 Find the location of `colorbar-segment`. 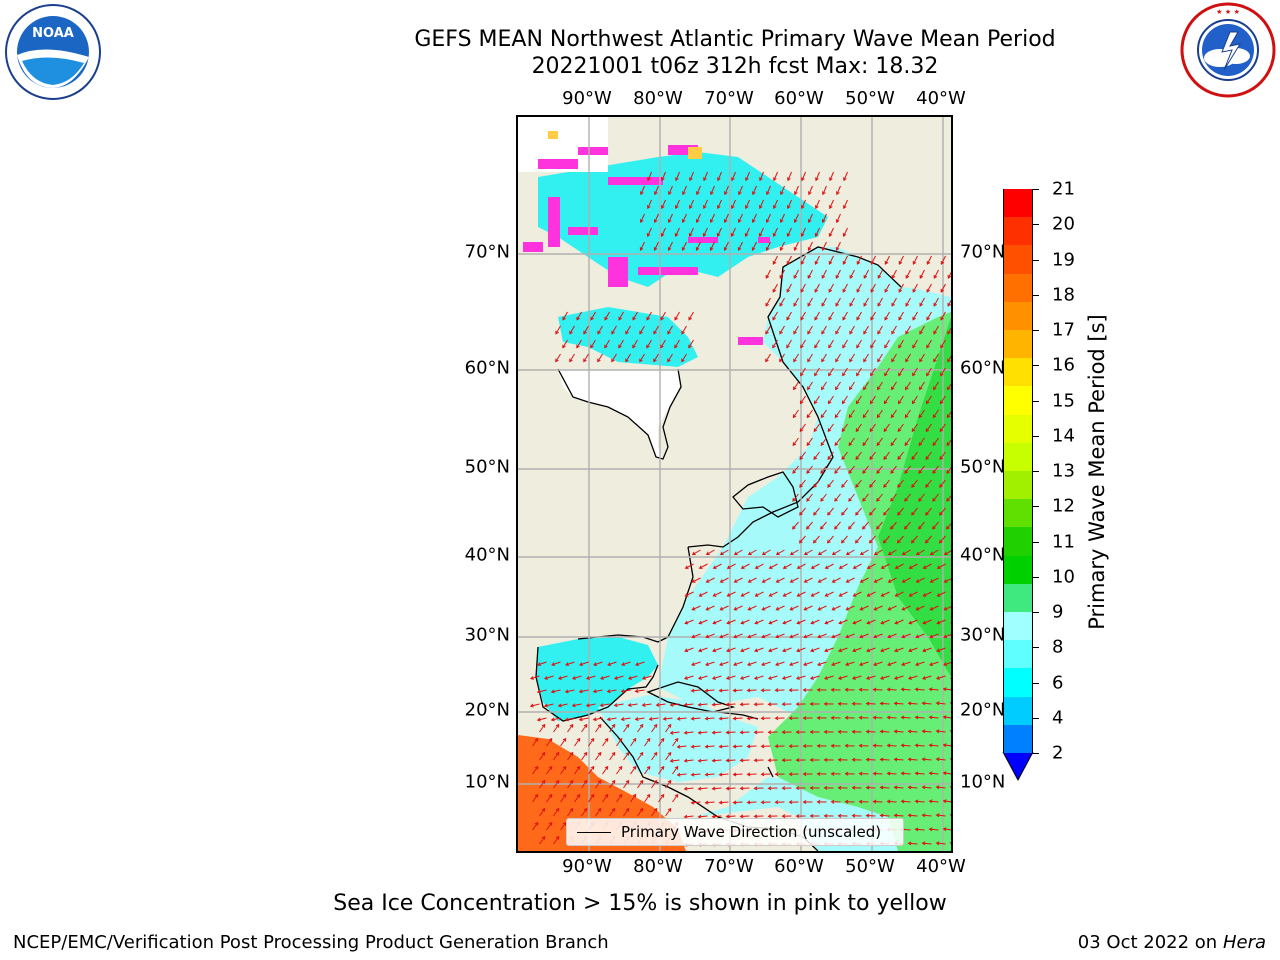

colorbar-segment is located at coordinates (1018, 457).